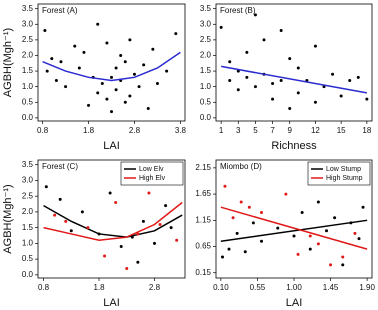  Describe the element at coordinates (344, 178) in the screenshot. I see `legend-label: High Stump` at that location.